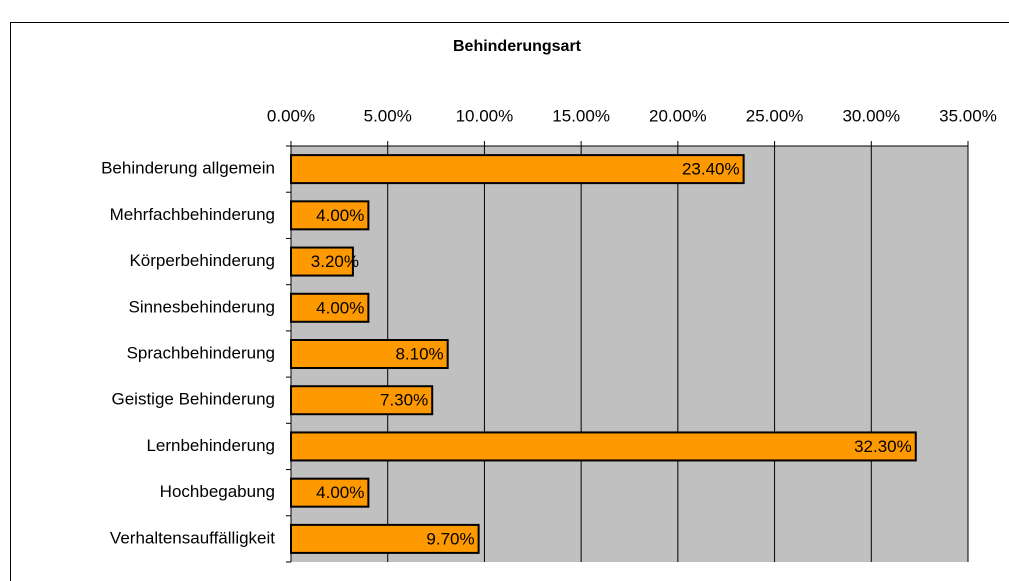  What do you see at coordinates (217, 491) in the screenshot?
I see `y-tick-label: Hochbegabung` at bounding box center [217, 491].